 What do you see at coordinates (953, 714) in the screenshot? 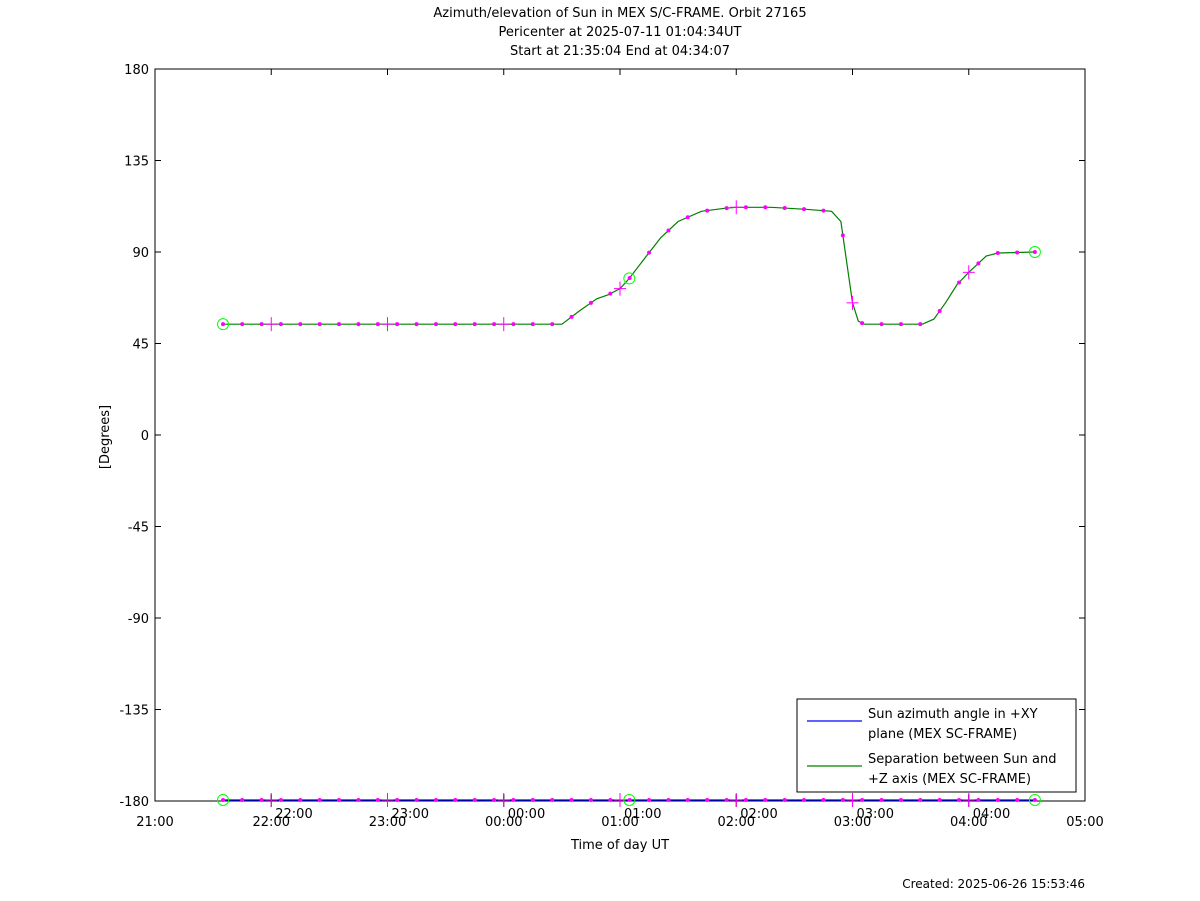
I see `legend-label-0: Sun azimuth angle in +XY` at bounding box center [953, 714].